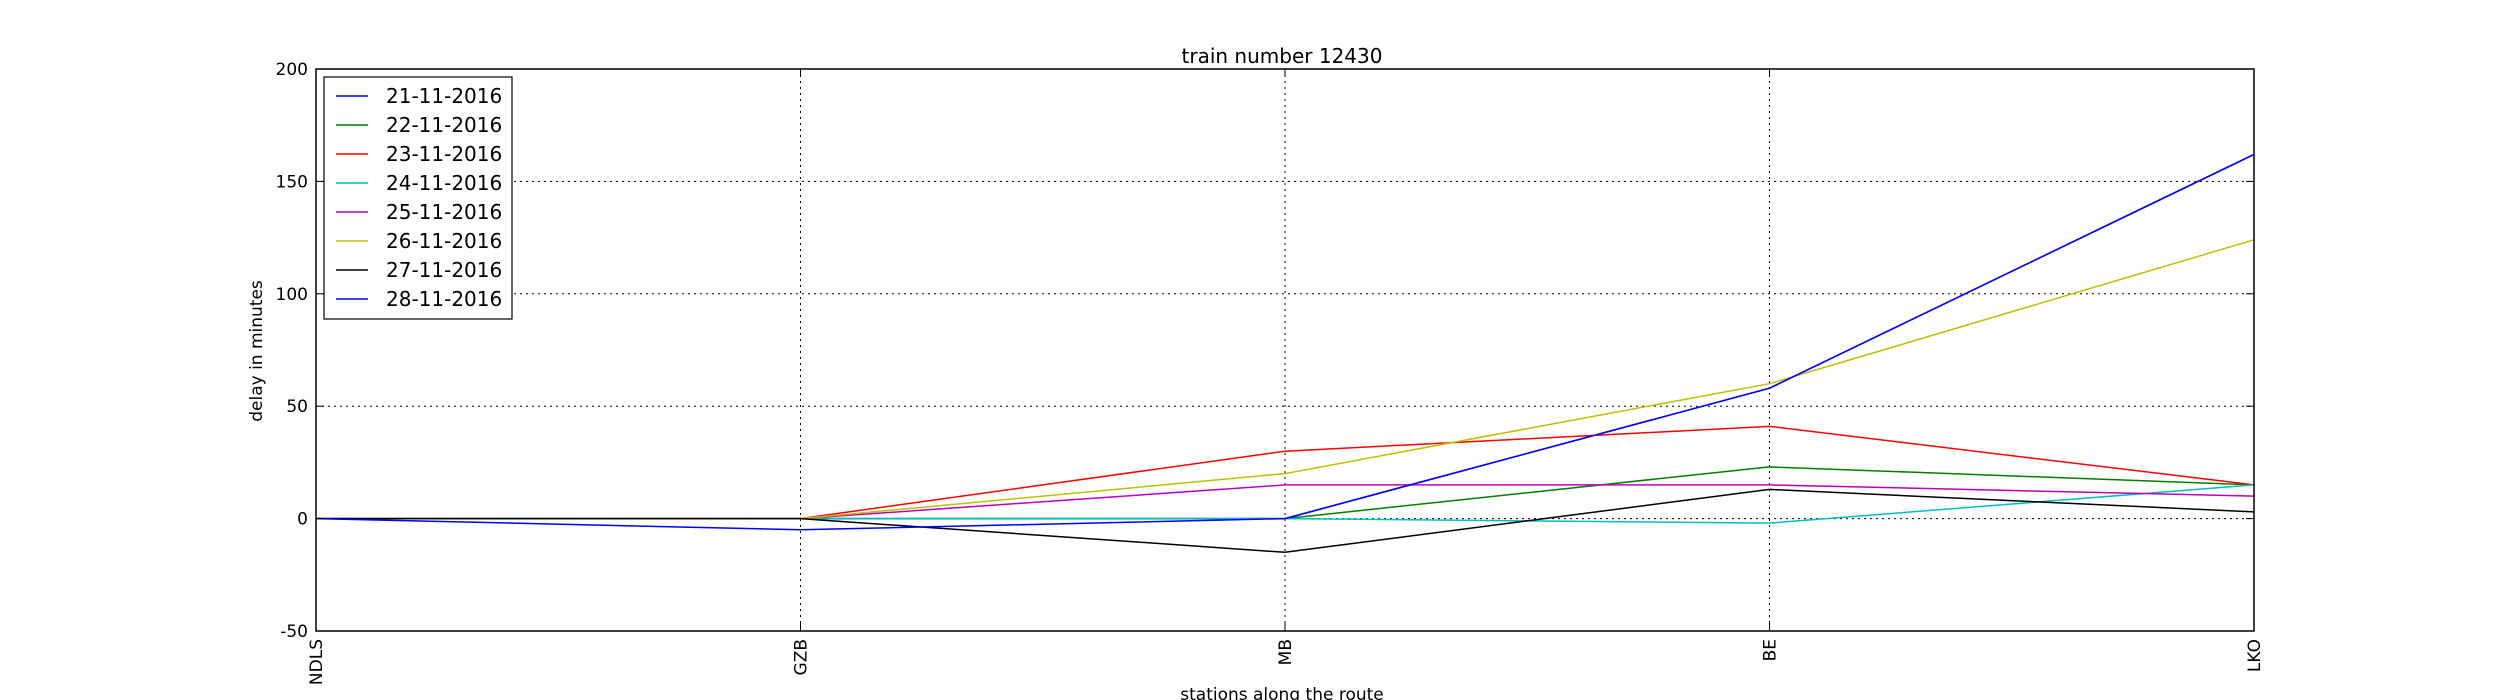 The image size is (2500, 700). Describe the element at coordinates (444, 241) in the screenshot. I see `legend-label: 26-11-2016` at that location.